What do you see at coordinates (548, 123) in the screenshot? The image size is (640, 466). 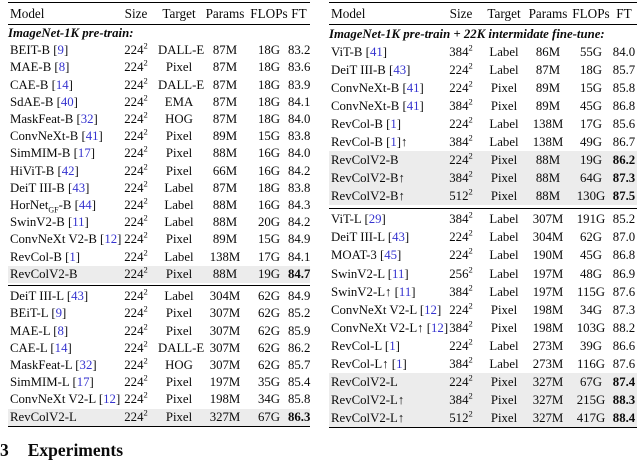 I see `params-cell: 138M` at bounding box center [548, 123].